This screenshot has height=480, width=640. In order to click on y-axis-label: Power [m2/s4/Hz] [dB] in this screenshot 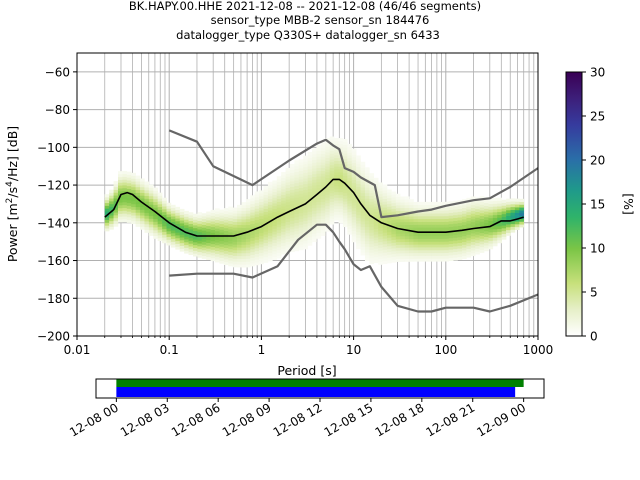, I will do `click(12, 194)`.